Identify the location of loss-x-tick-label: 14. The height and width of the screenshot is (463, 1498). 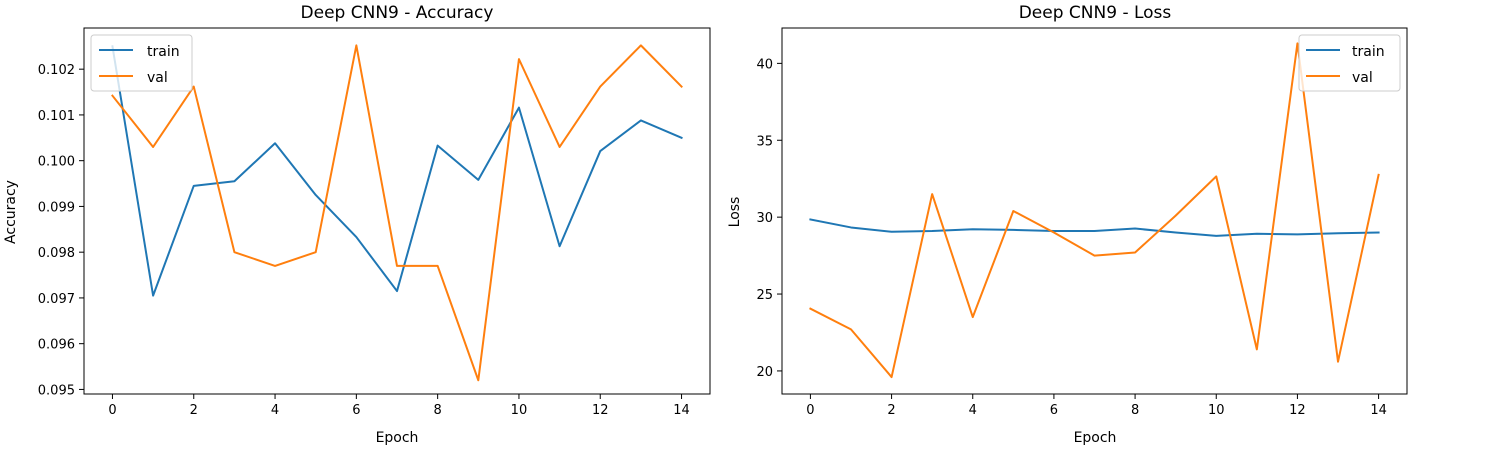
(1378, 410).